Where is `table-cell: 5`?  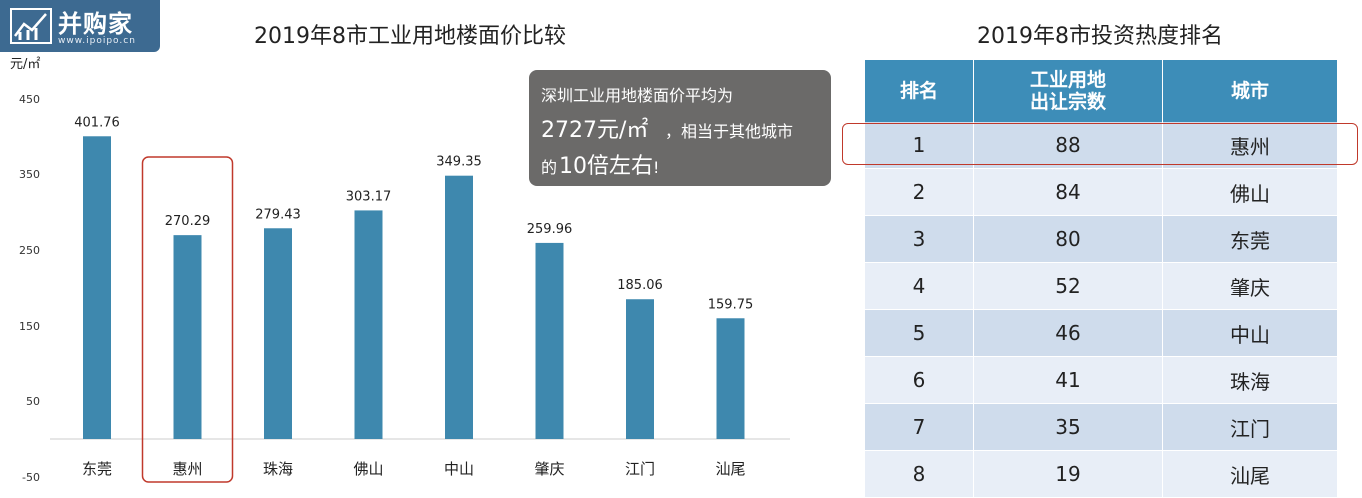
table-cell: 5 is located at coordinates (919, 333).